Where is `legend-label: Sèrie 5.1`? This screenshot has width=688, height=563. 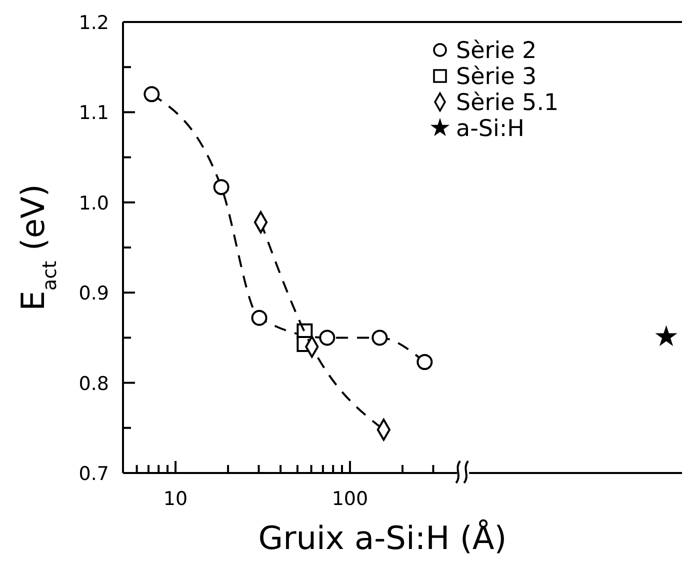
legend-label: Sèrie 5.1 is located at coordinates (507, 103).